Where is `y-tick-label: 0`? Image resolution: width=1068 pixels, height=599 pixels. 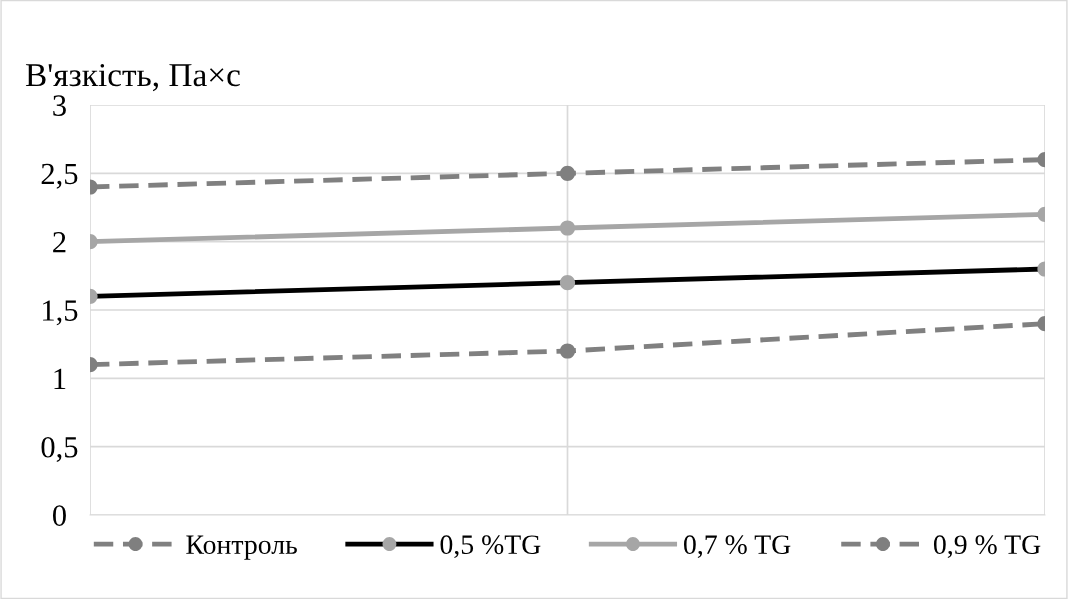 y-tick-label: 0 is located at coordinates (59, 515).